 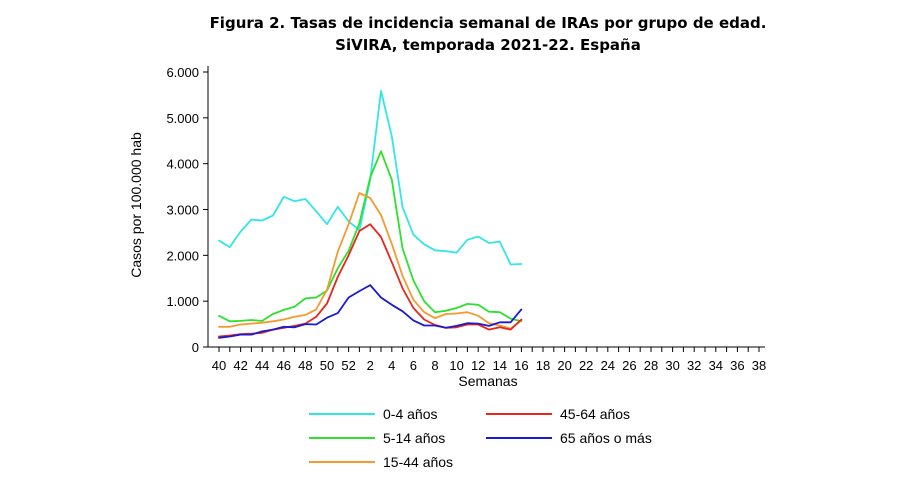 What do you see at coordinates (694, 365) in the screenshot?
I see `x-tick-label: 32` at bounding box center [694, 365].